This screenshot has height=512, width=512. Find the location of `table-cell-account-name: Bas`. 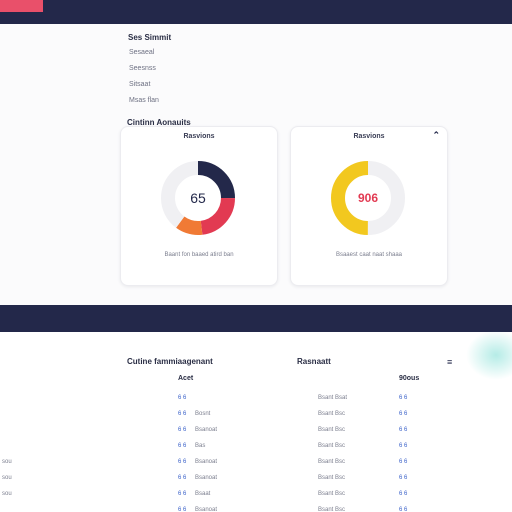

table-cell-account-name: Bas is located at coordinates (200, 446).